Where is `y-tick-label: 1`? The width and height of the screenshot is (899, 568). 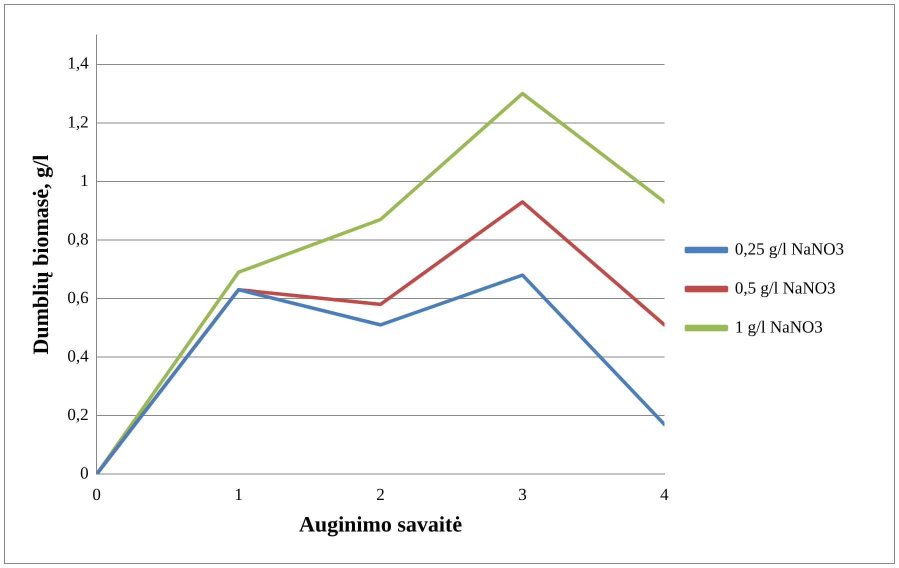 y-tick-label: 1 is located at coordinates (84, 180).